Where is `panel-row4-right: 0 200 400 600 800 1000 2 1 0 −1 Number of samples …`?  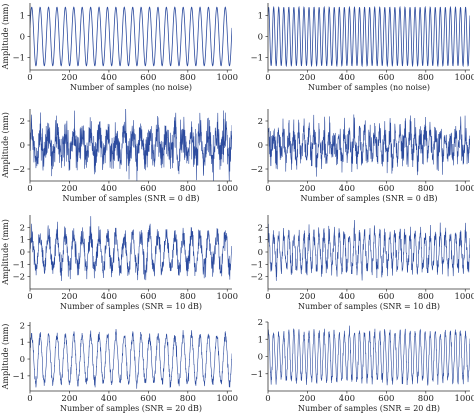
panel-row4-right: 0 200 400 600 800 1000 2 1 0 −1 Number of samples … is located at coordinates (362, 365).